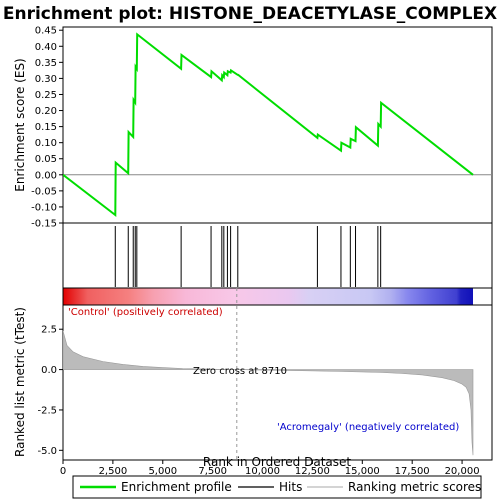  Describe the element at coordinates (46, 159) in the screenshot. I see `es-y-tick-label: 0.05` at that location.